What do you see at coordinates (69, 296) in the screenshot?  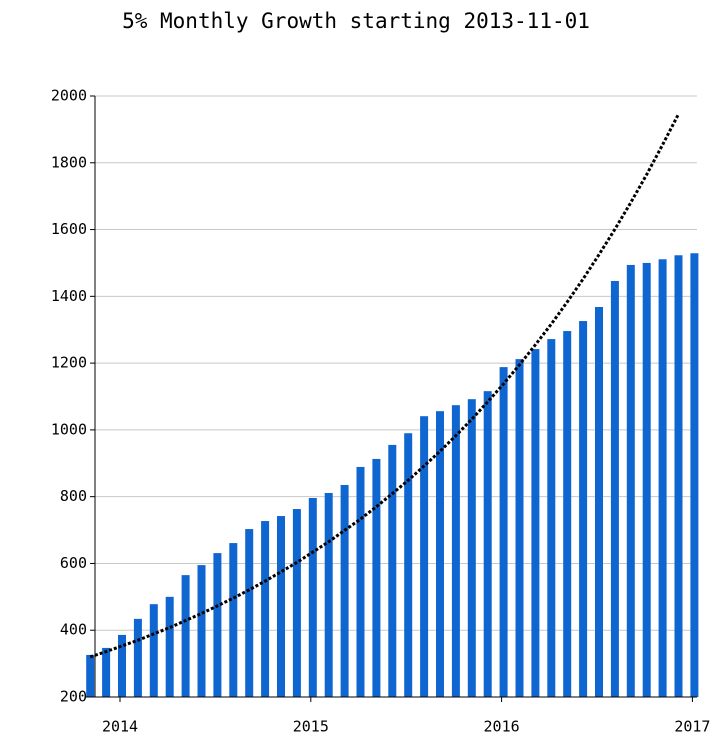 I see `y-tick-label: 1400` at bounding box center [69, 296].